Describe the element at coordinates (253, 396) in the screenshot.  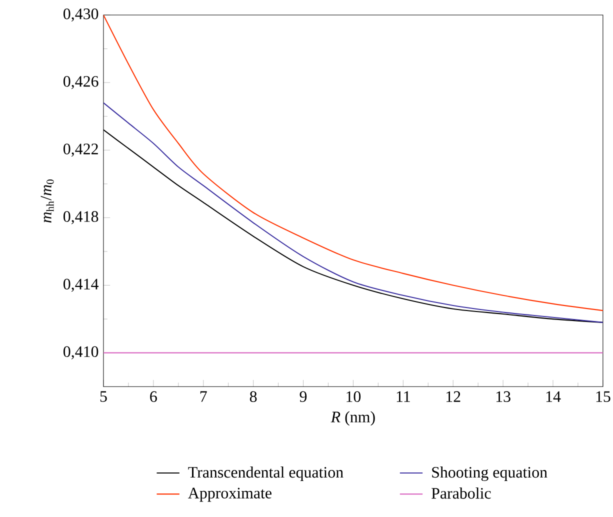
I see `x-tick-label: 8` at that location.